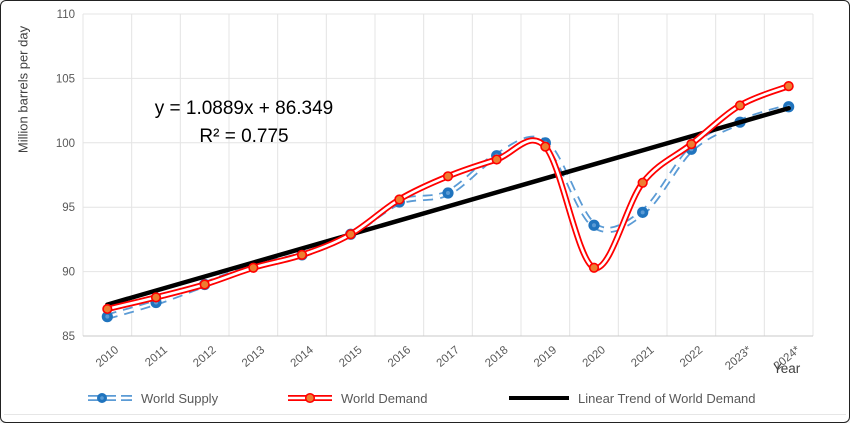 This screenshot has width=850, height=423. What do you see at coordinates (68, 208) in the screenshot?
I see `y-tick-label: 95` at bounding box center [68, 208].